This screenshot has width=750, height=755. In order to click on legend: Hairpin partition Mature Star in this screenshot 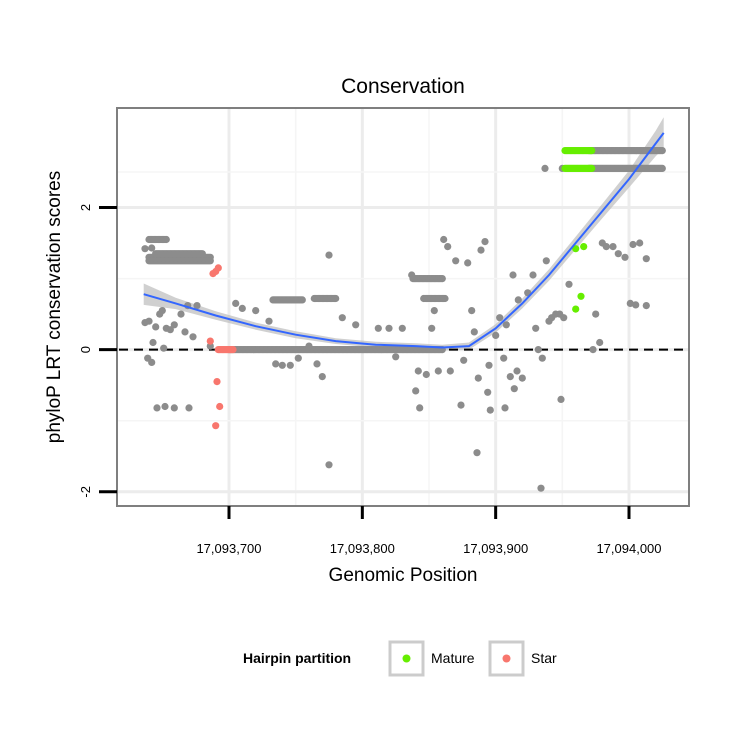, I will do `click(400, 658)`.